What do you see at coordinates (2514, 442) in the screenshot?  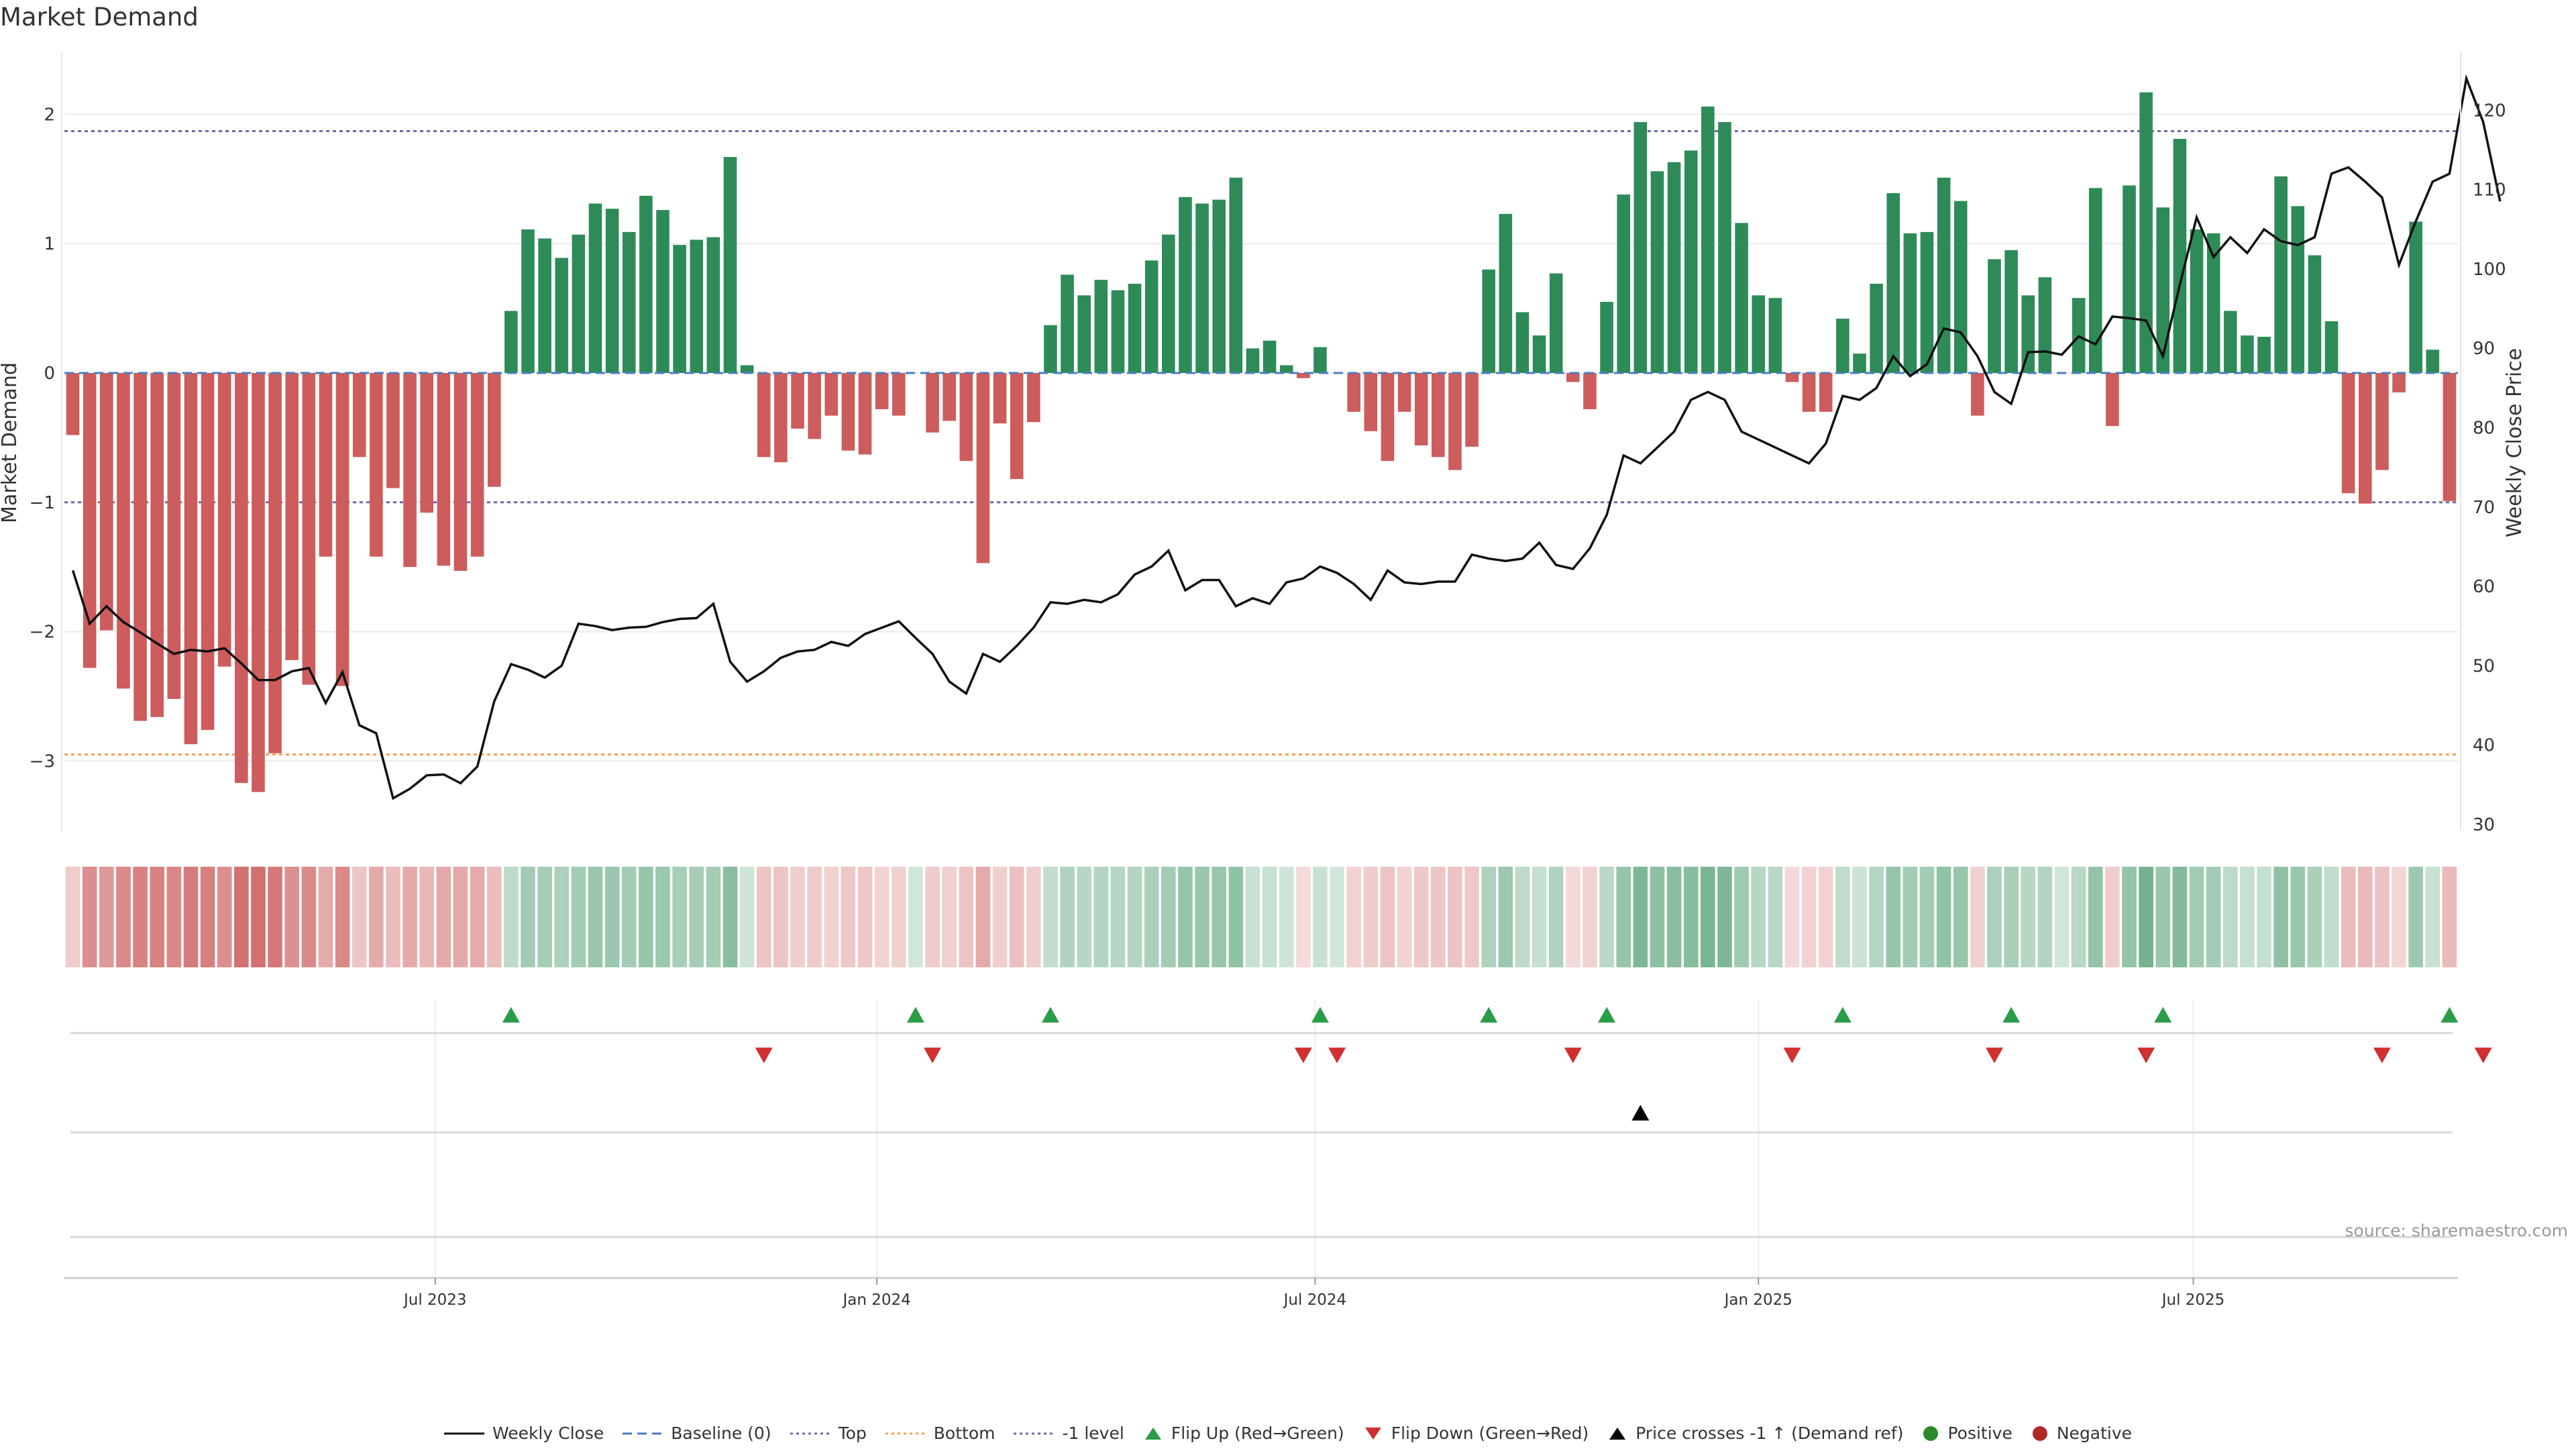 I see `y2-axis-title: Weekly Close Price` at bounding box center [2514, 442].